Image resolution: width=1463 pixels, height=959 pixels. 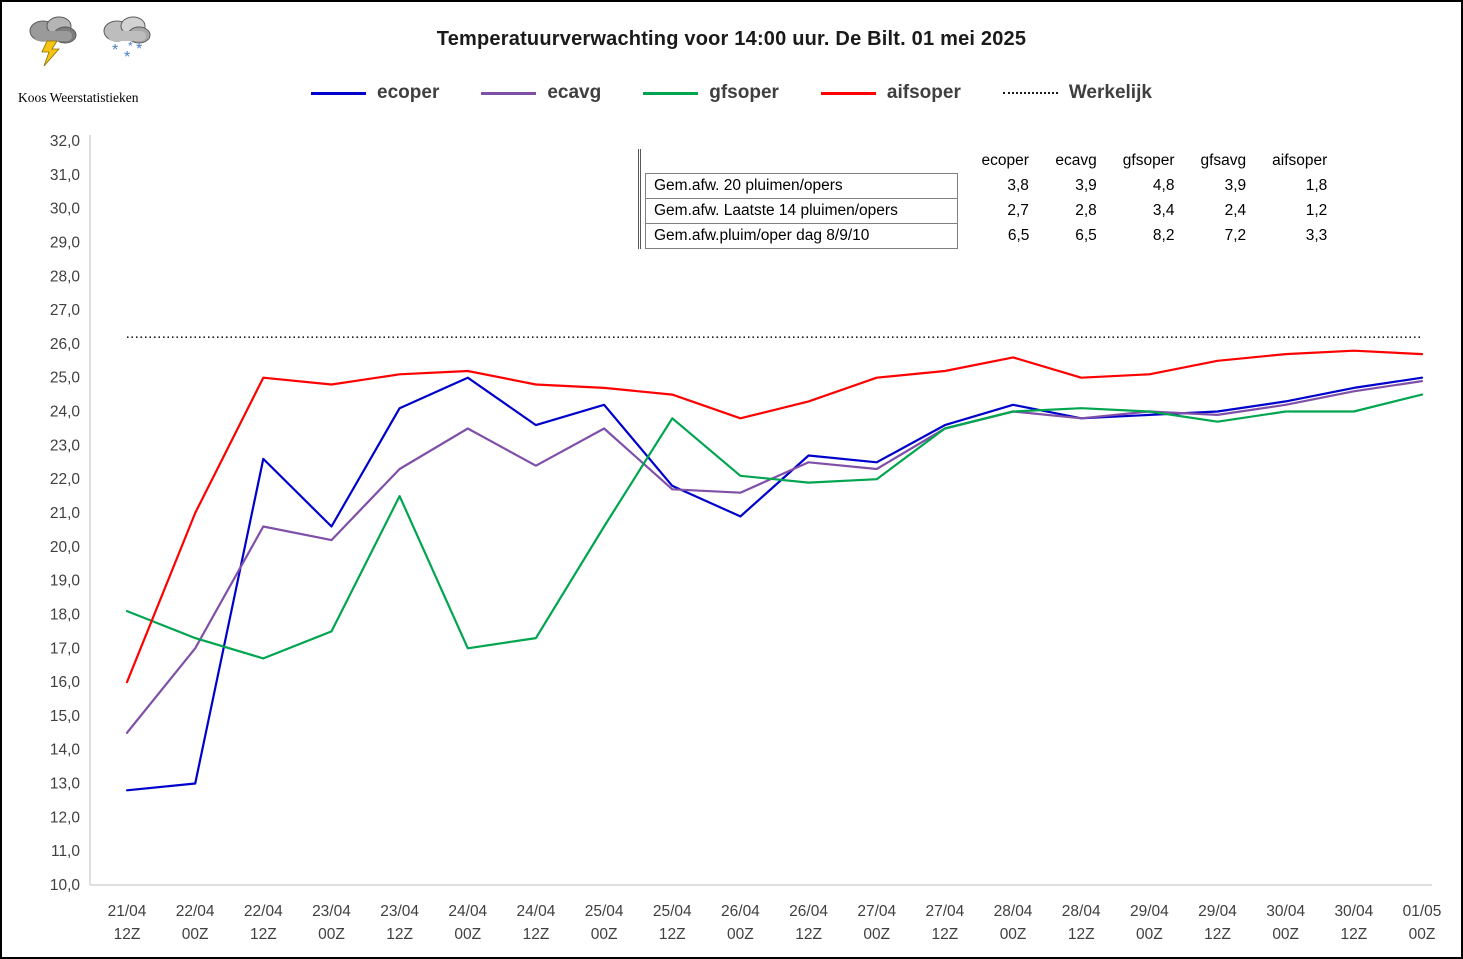 I want to click on logo: * * * *, so click(x=90, y=41).